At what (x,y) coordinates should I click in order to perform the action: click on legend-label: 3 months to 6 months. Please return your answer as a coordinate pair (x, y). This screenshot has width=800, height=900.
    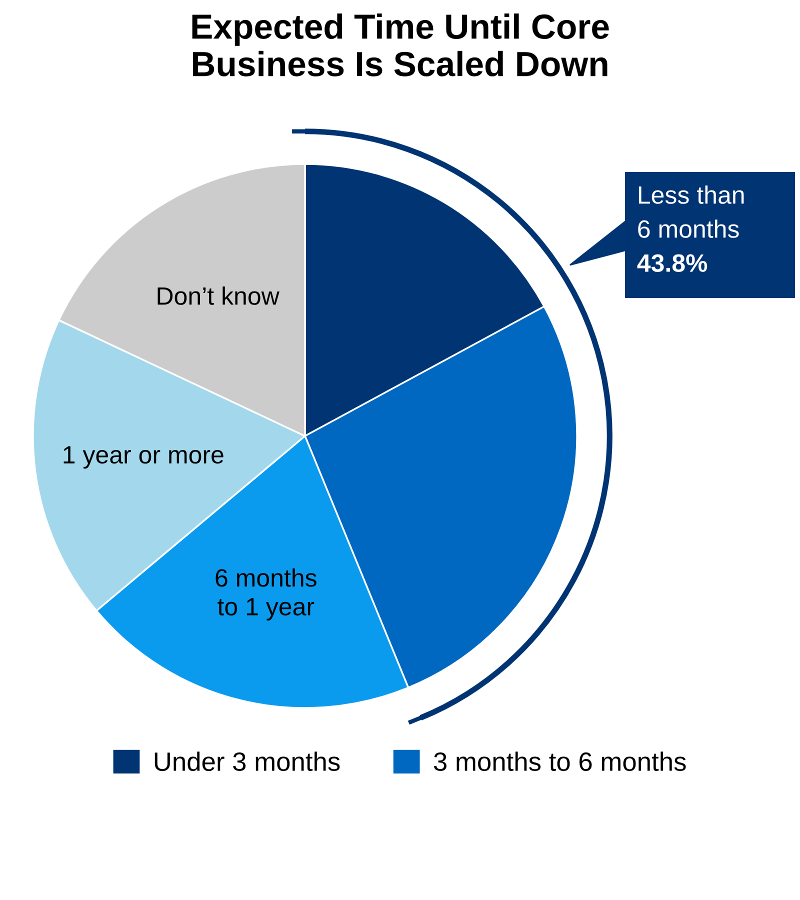
    Looking at the image, I should click on (560, 762).